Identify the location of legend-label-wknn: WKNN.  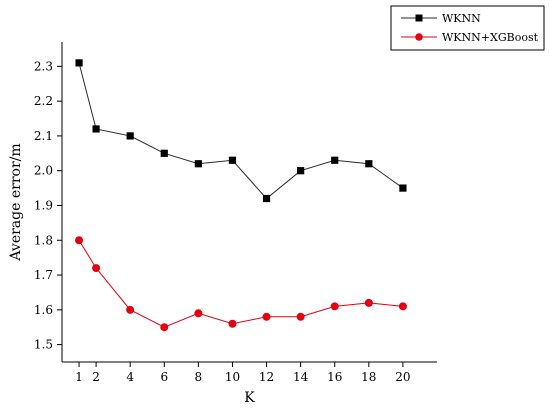
(461, 18).